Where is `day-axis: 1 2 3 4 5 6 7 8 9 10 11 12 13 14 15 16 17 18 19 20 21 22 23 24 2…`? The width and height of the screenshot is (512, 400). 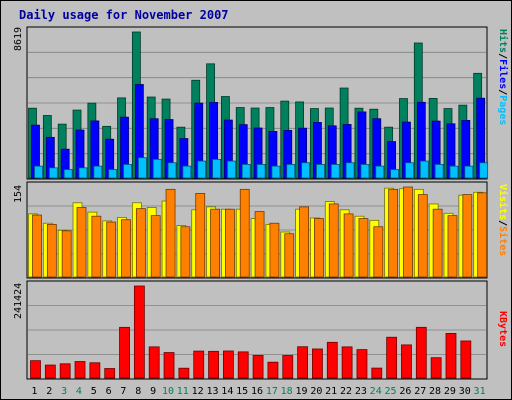 day-axis: 1 2 3 4 5 6 7 8 9 10 11 12 13 14 15 16 17 18 19 20 21 22 23 24 2… is located at coordinates (258, 391).